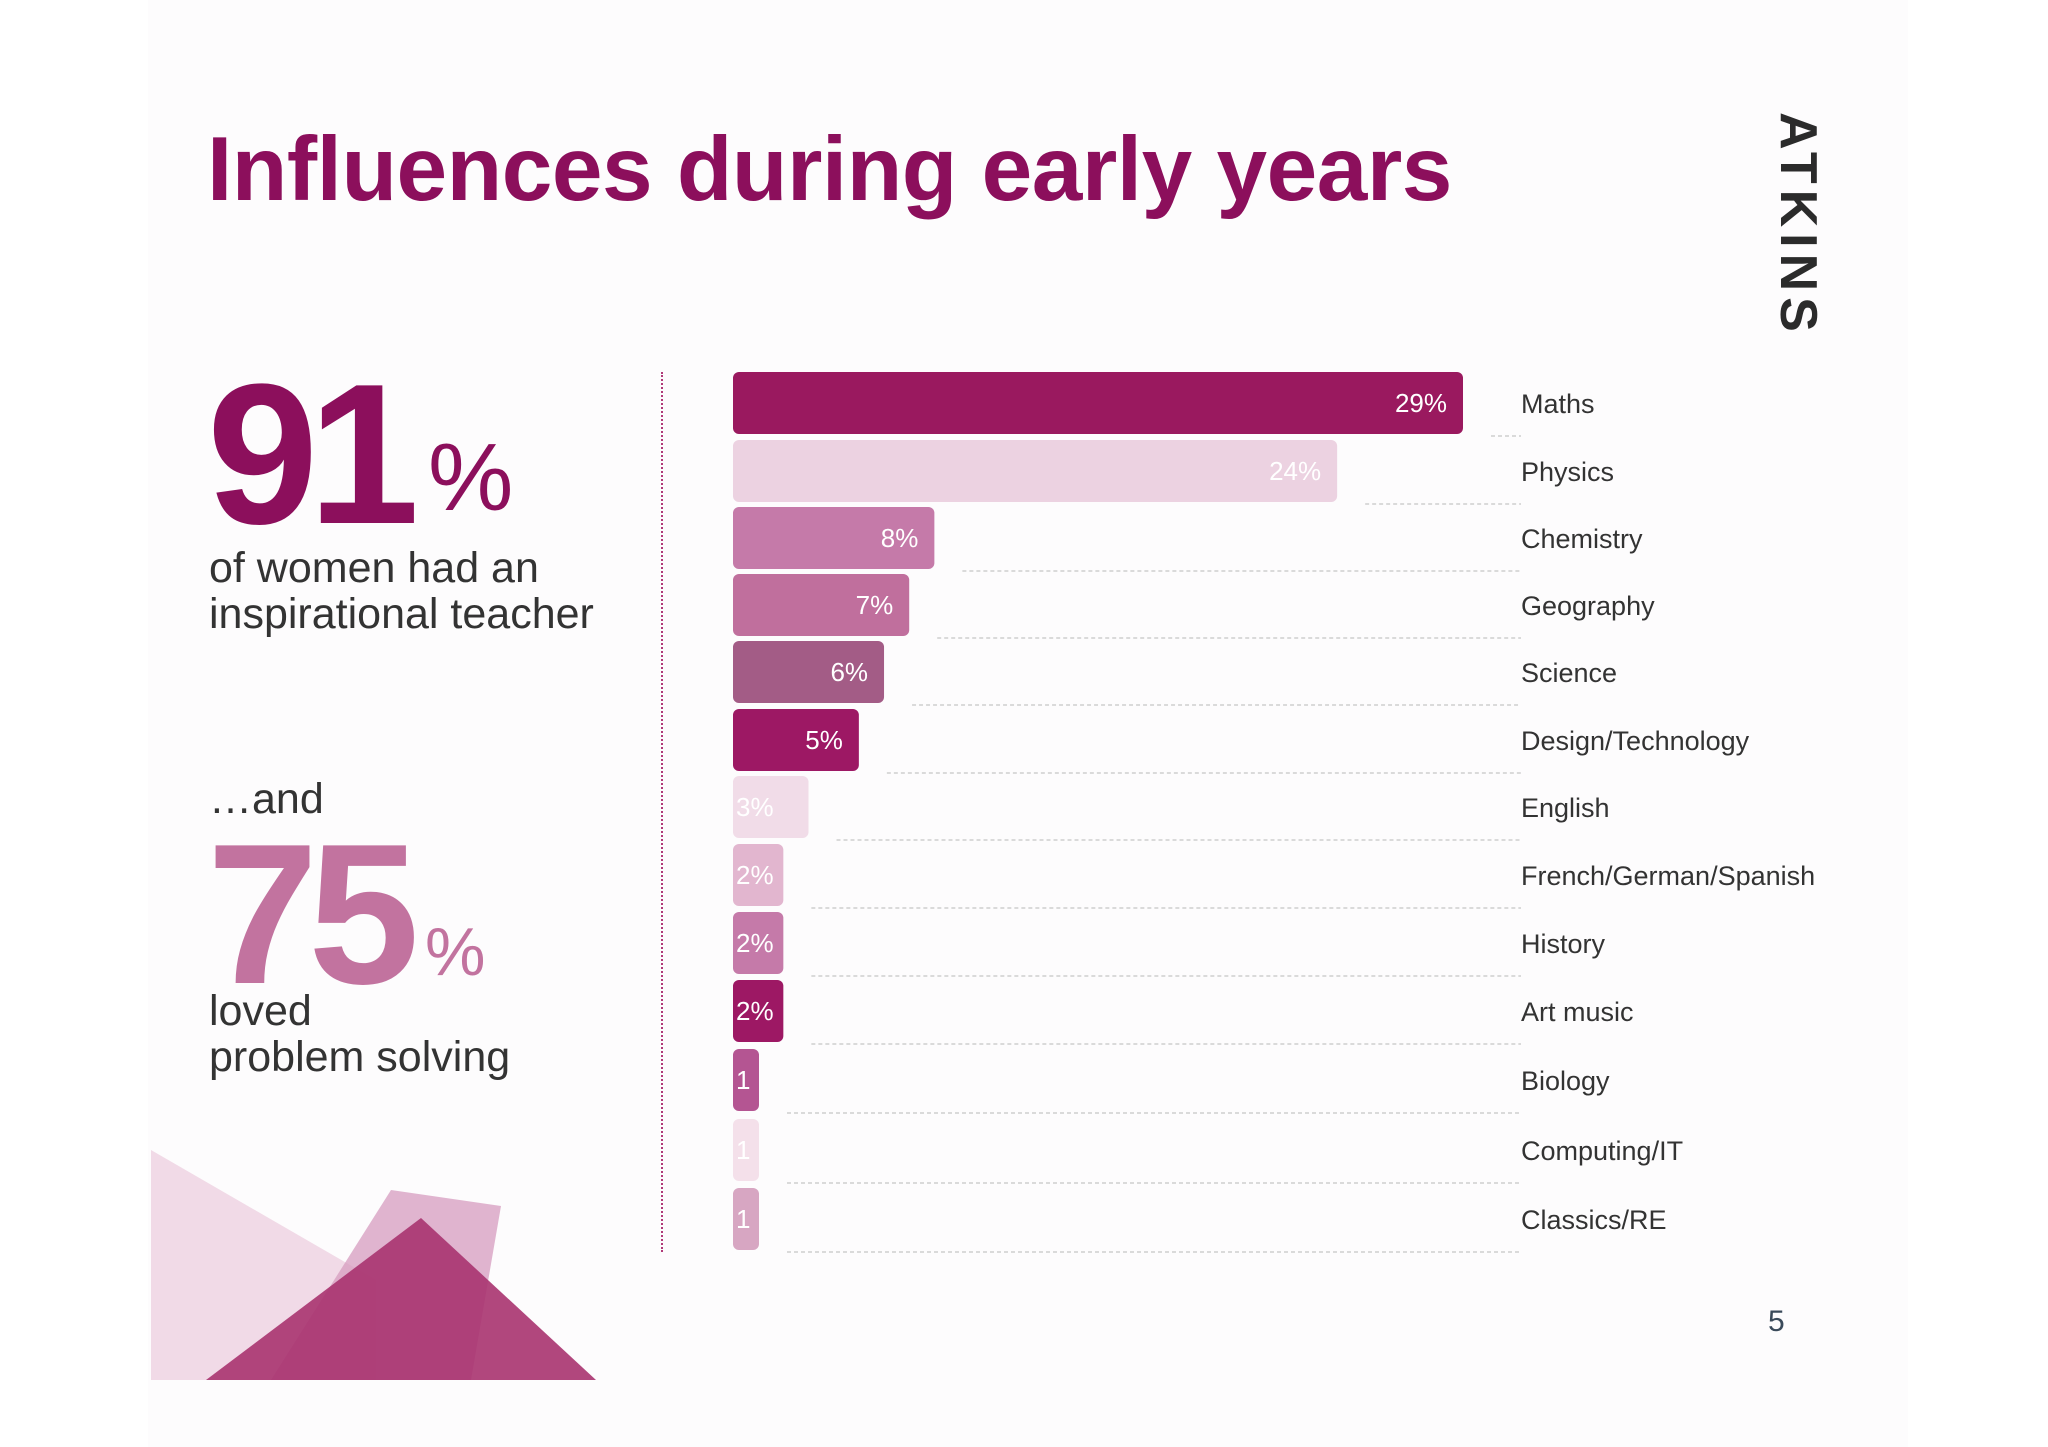  Describe the element at coordinates (809, 672) in the screenshot. I see `bar-science` at that location.